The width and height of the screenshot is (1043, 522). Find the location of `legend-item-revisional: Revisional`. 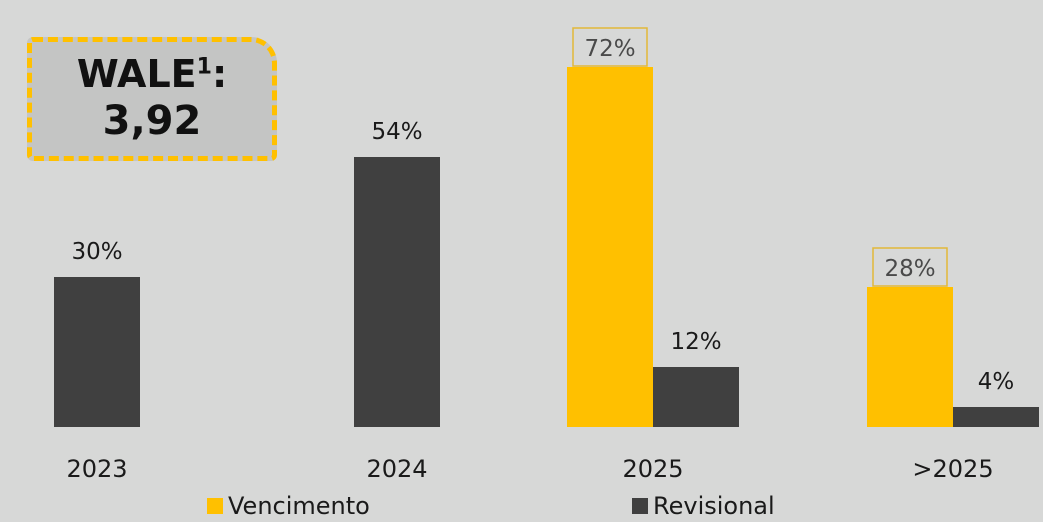

legend-item-revisional: Revisional is located at coordinates (703, 506).